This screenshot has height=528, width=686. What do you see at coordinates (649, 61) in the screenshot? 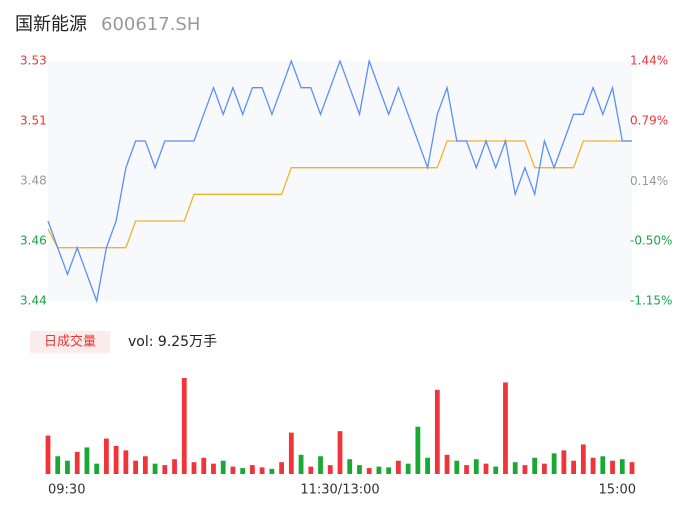
I see `y2-tick-label: 1.44%` at bounding box center [649, 61].